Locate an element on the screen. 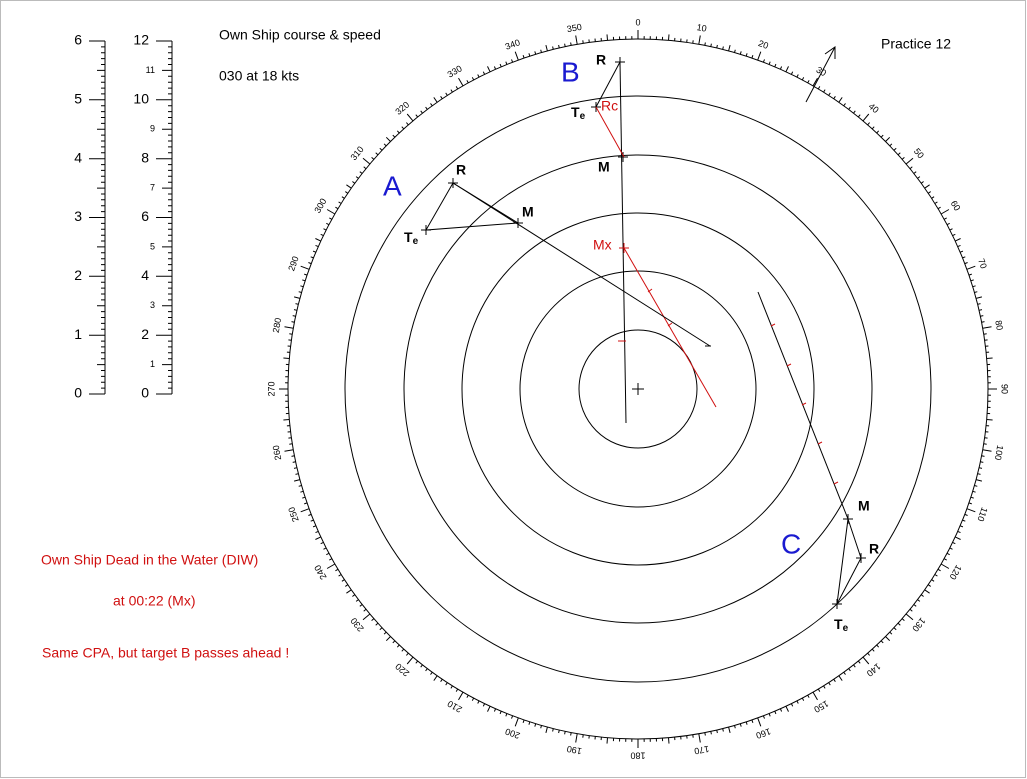  target-c-plot is located at coordinates (811, 450).